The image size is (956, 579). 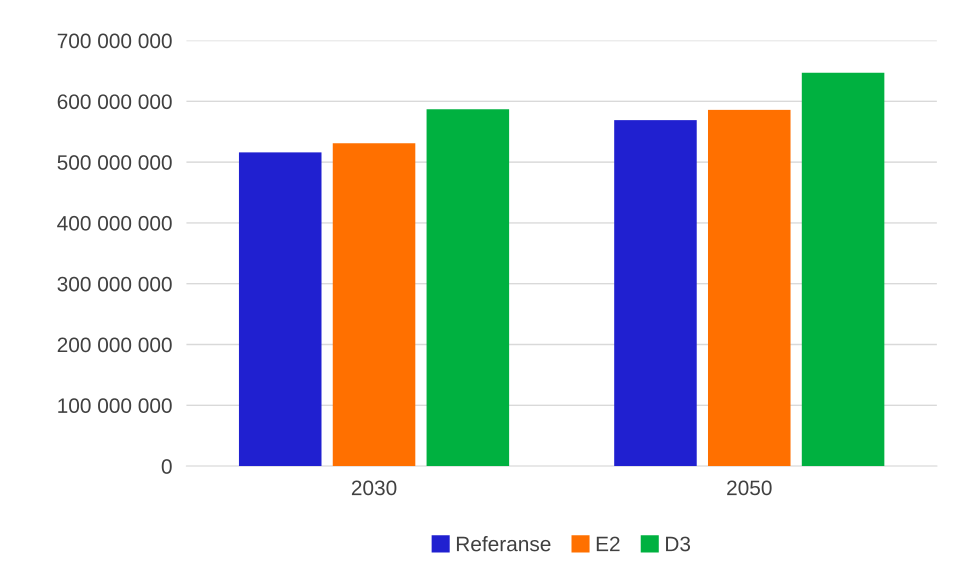 What do you see at coordinates (115, 162) in the screenshot?
I see `y-tick-label: 500 000 000` at bounding box center [115, 162].